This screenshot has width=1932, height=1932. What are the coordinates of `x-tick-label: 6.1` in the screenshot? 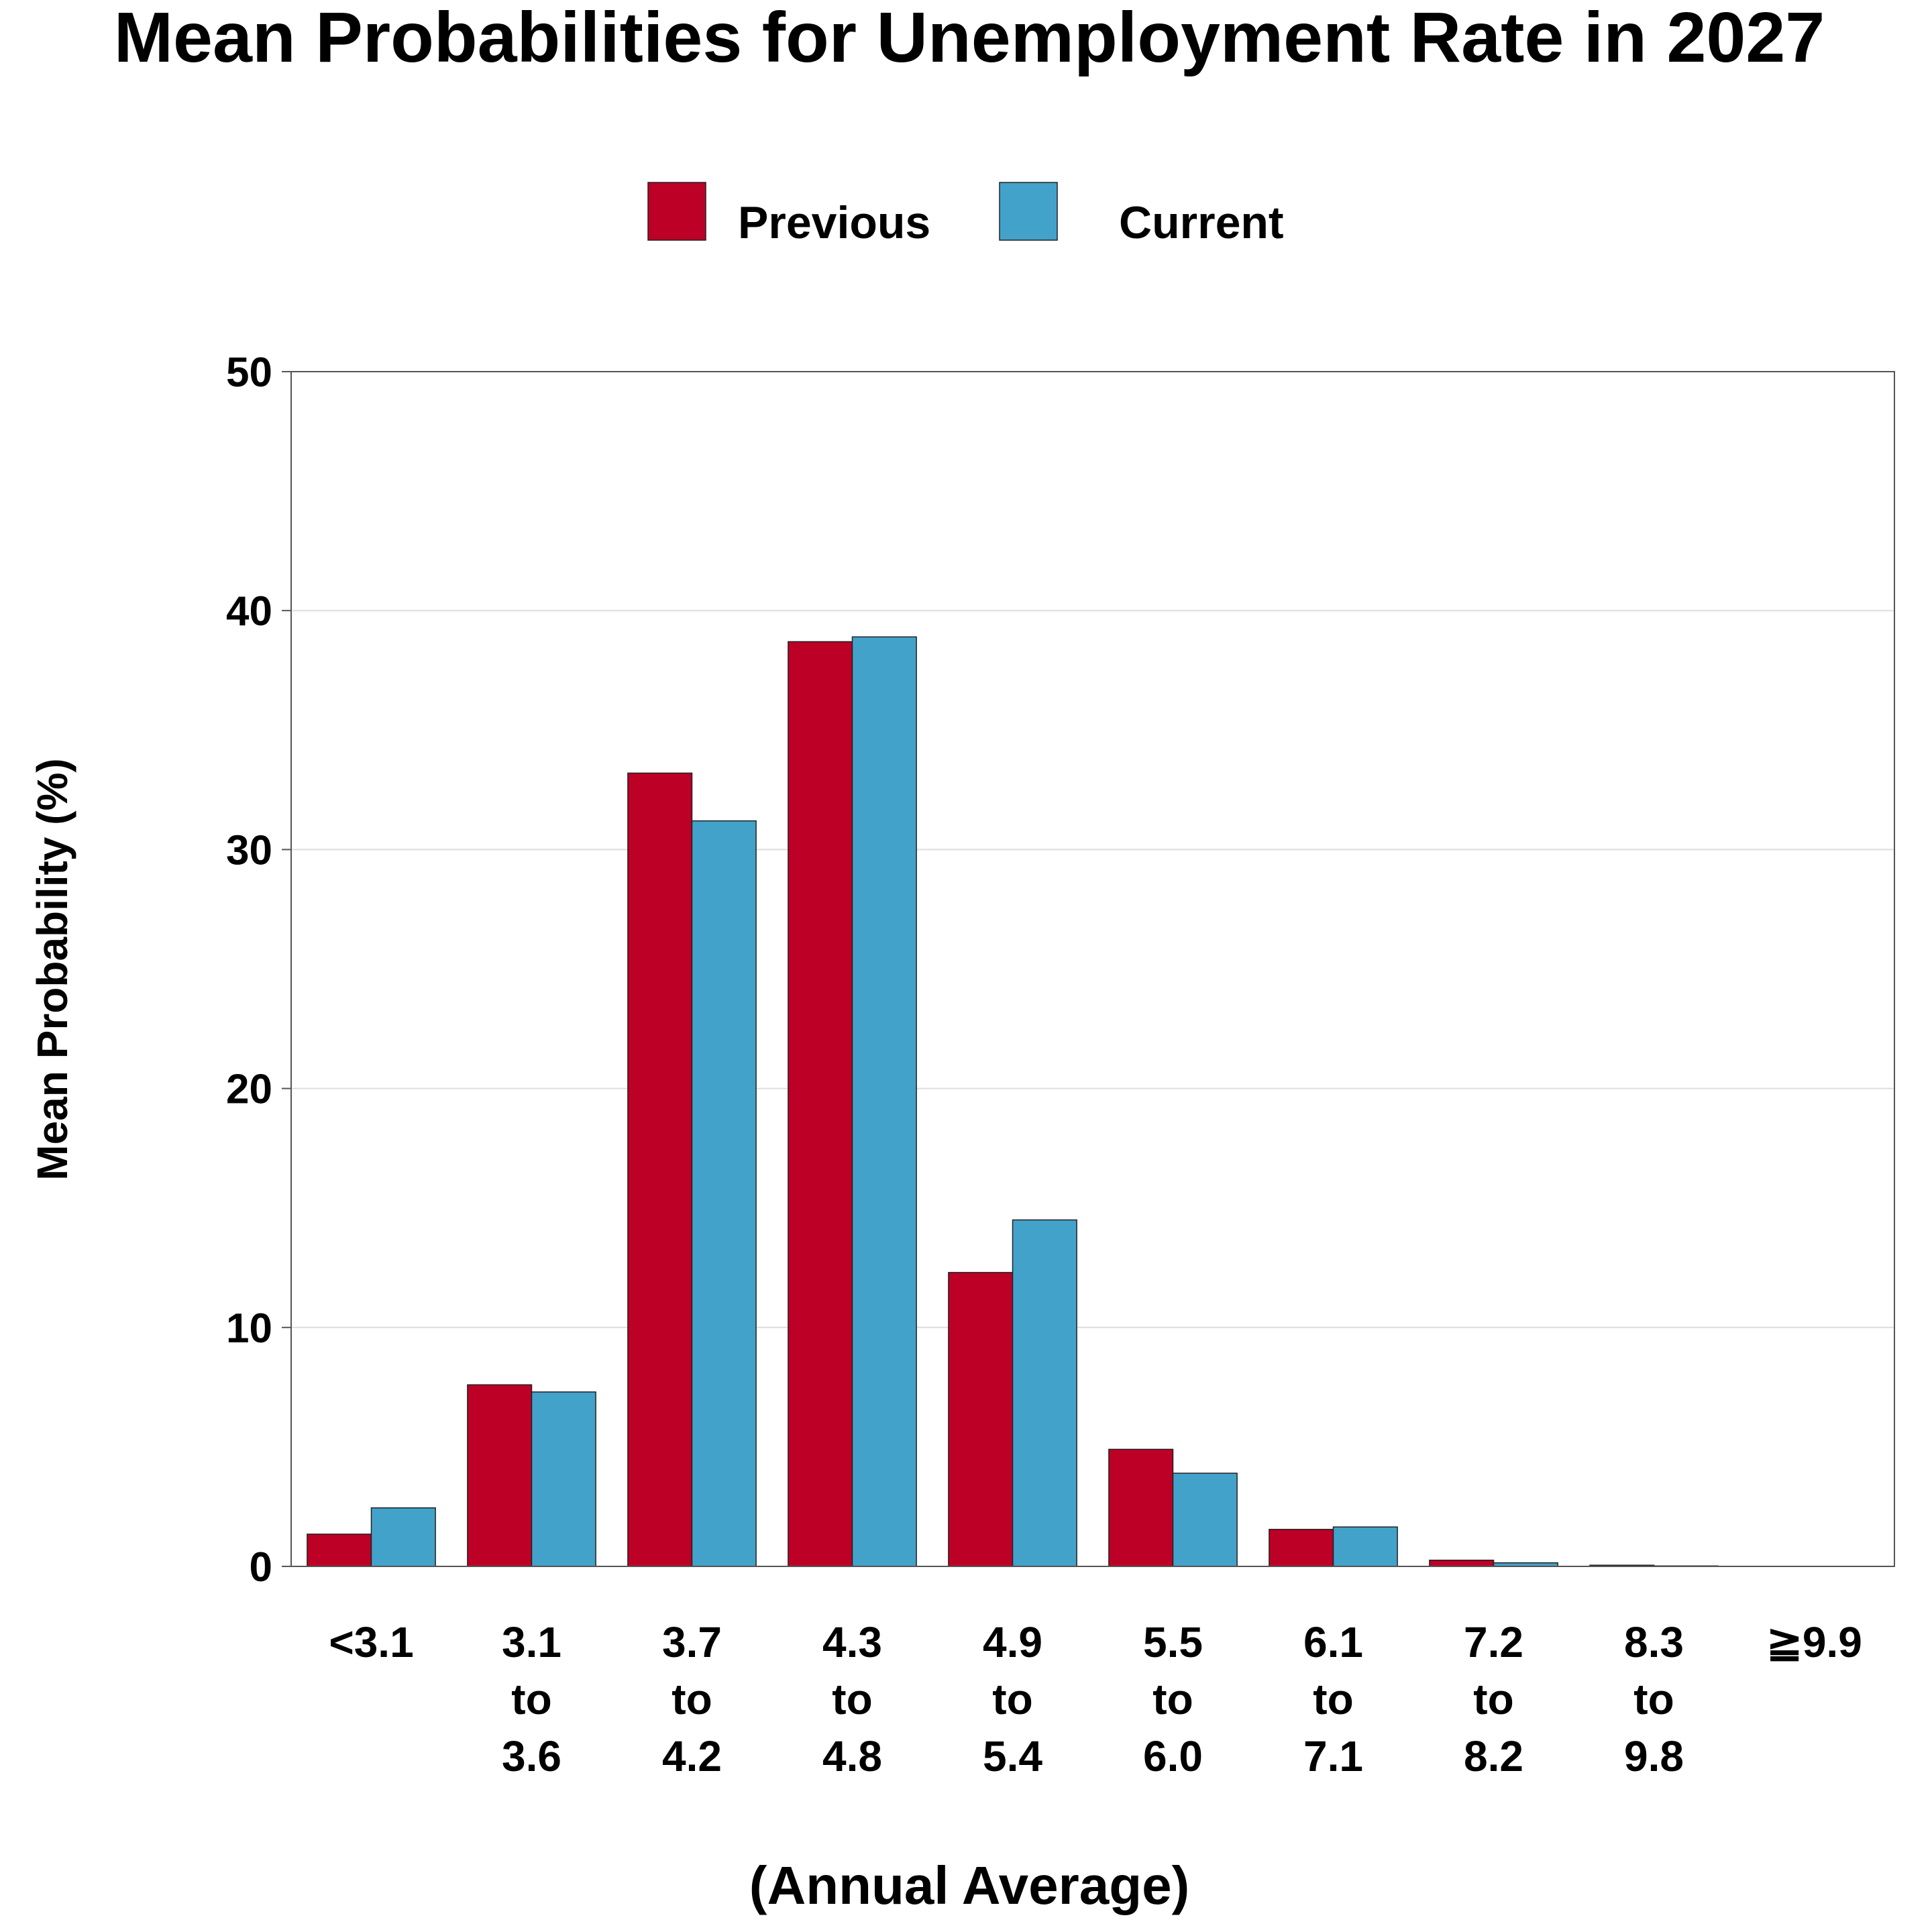 It's located at (1333, 1642).